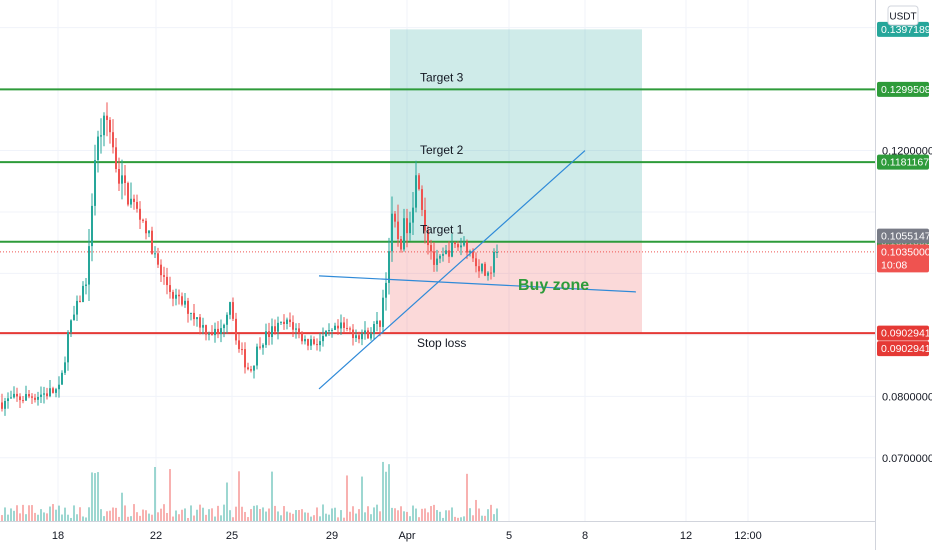  I want to click on position-zones, so click(516, 181).